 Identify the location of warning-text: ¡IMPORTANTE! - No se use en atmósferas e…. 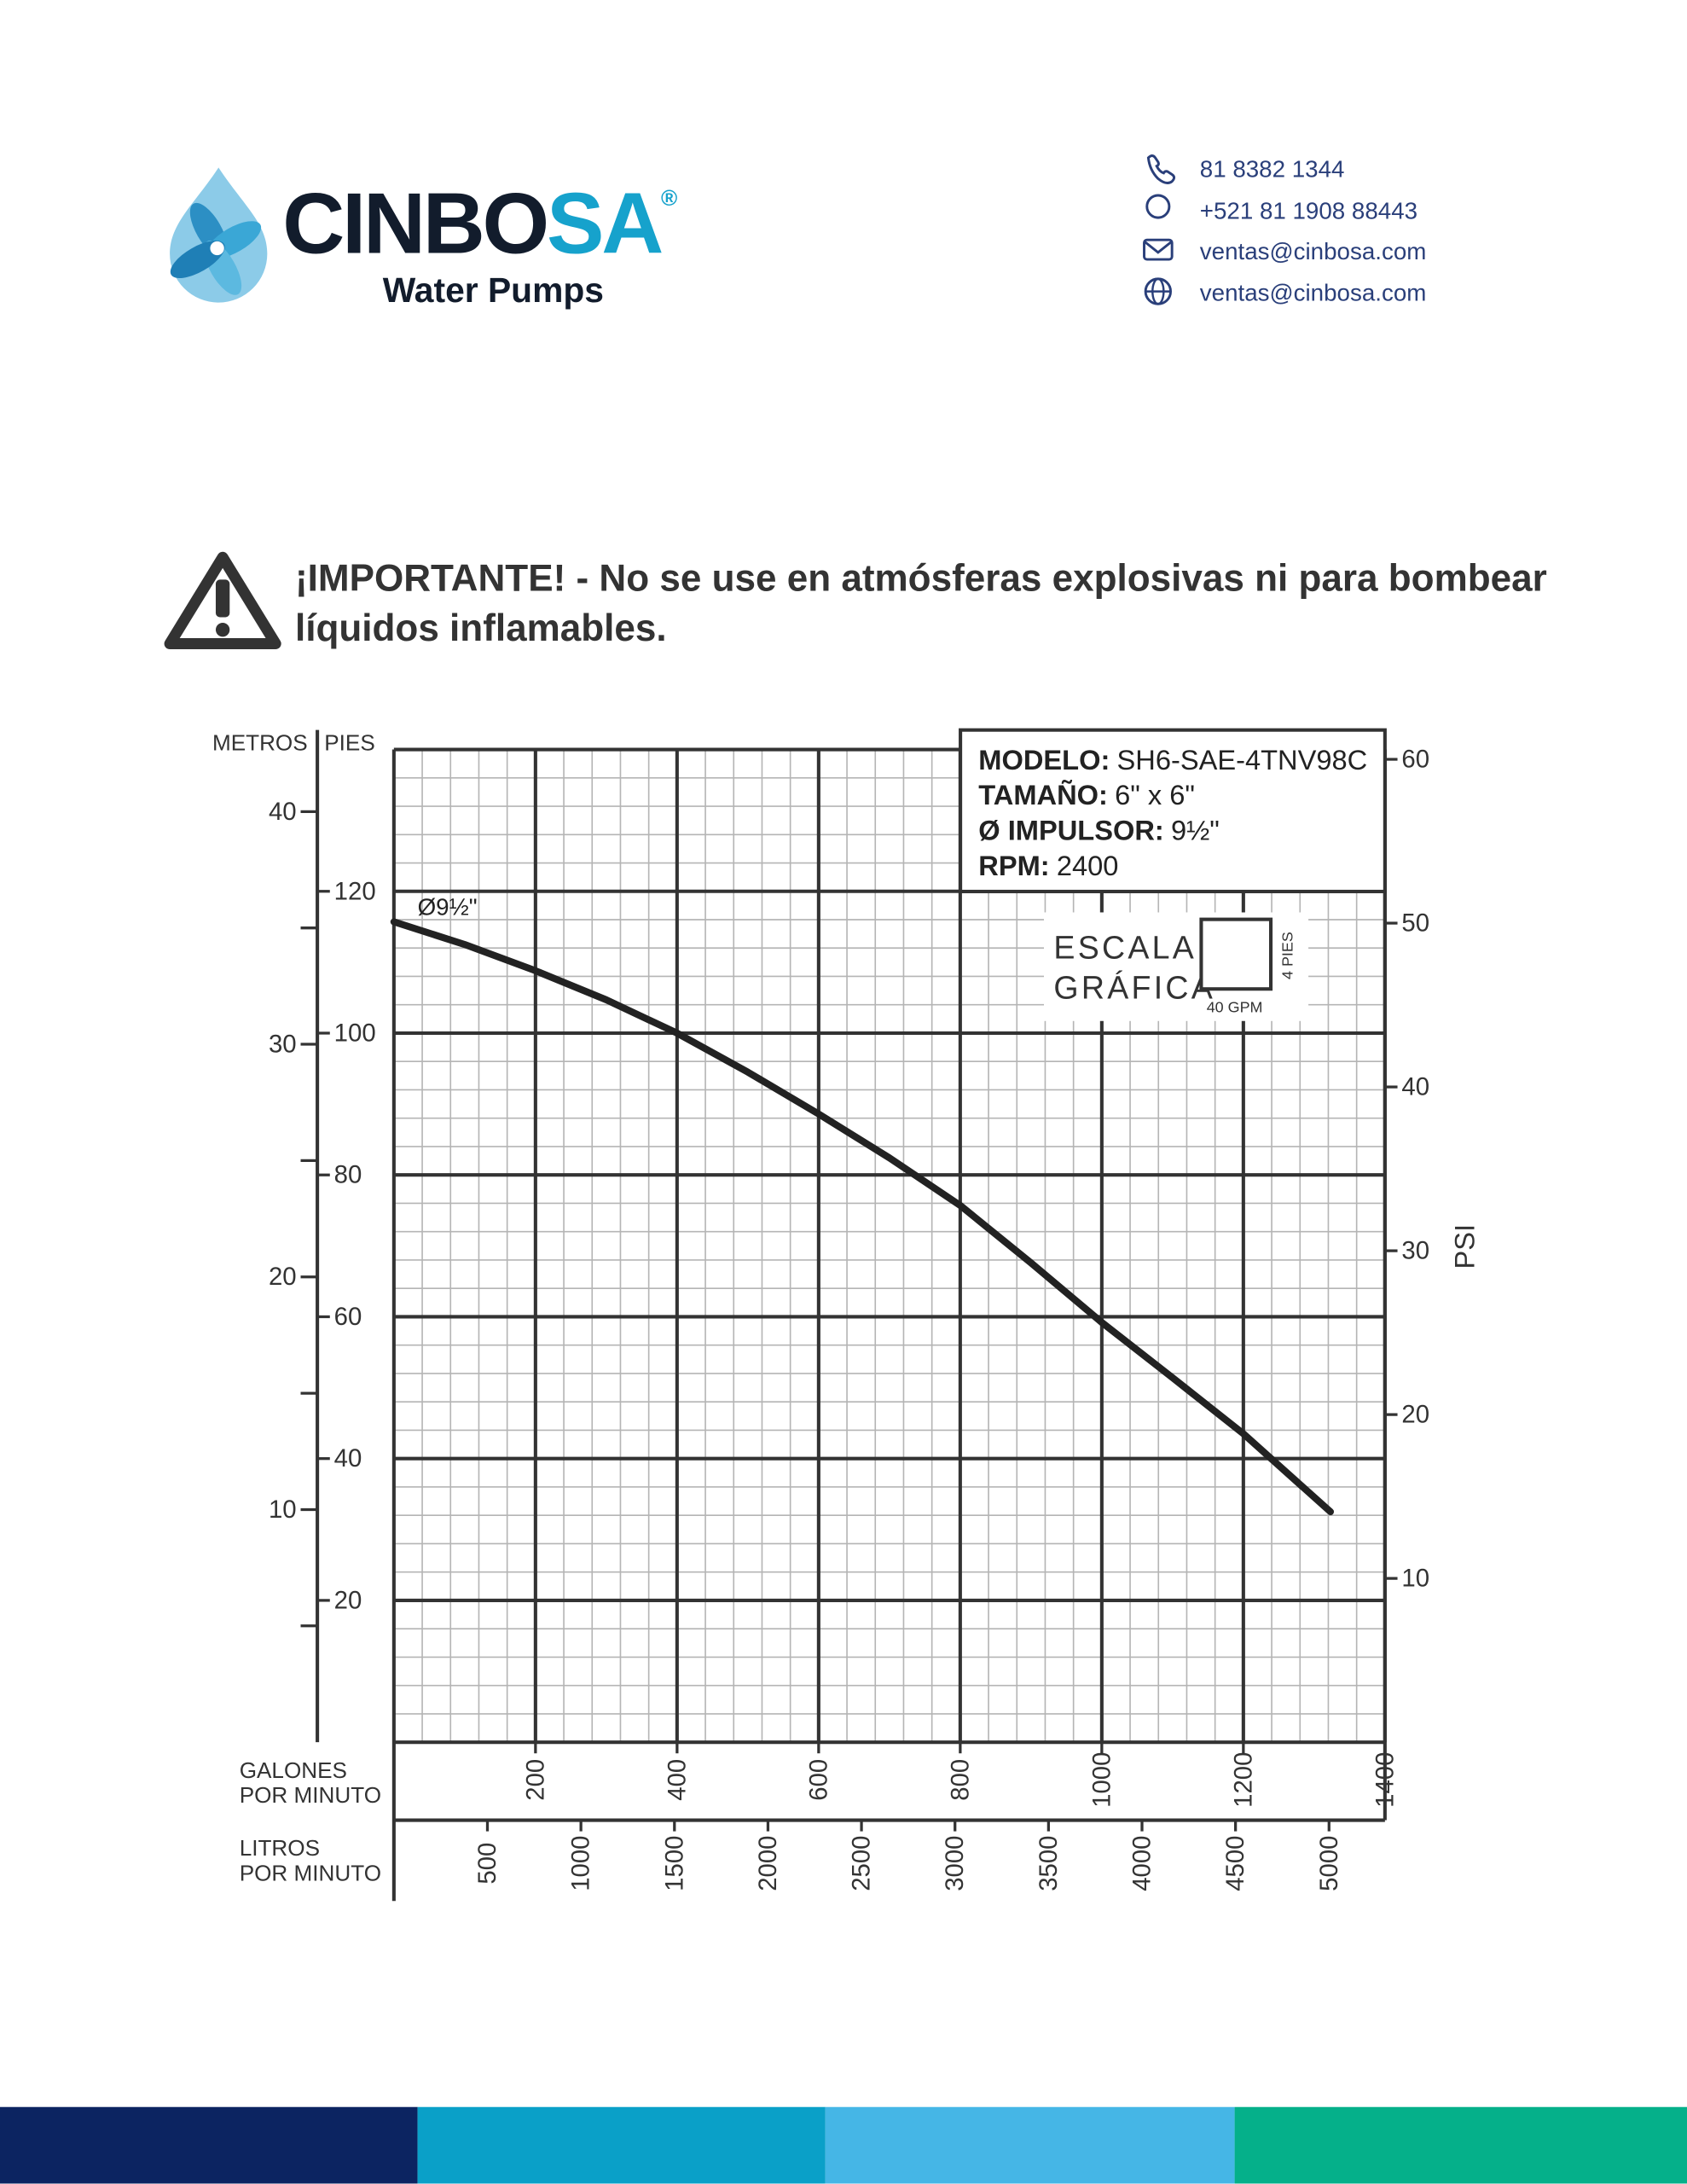
(921, 578).